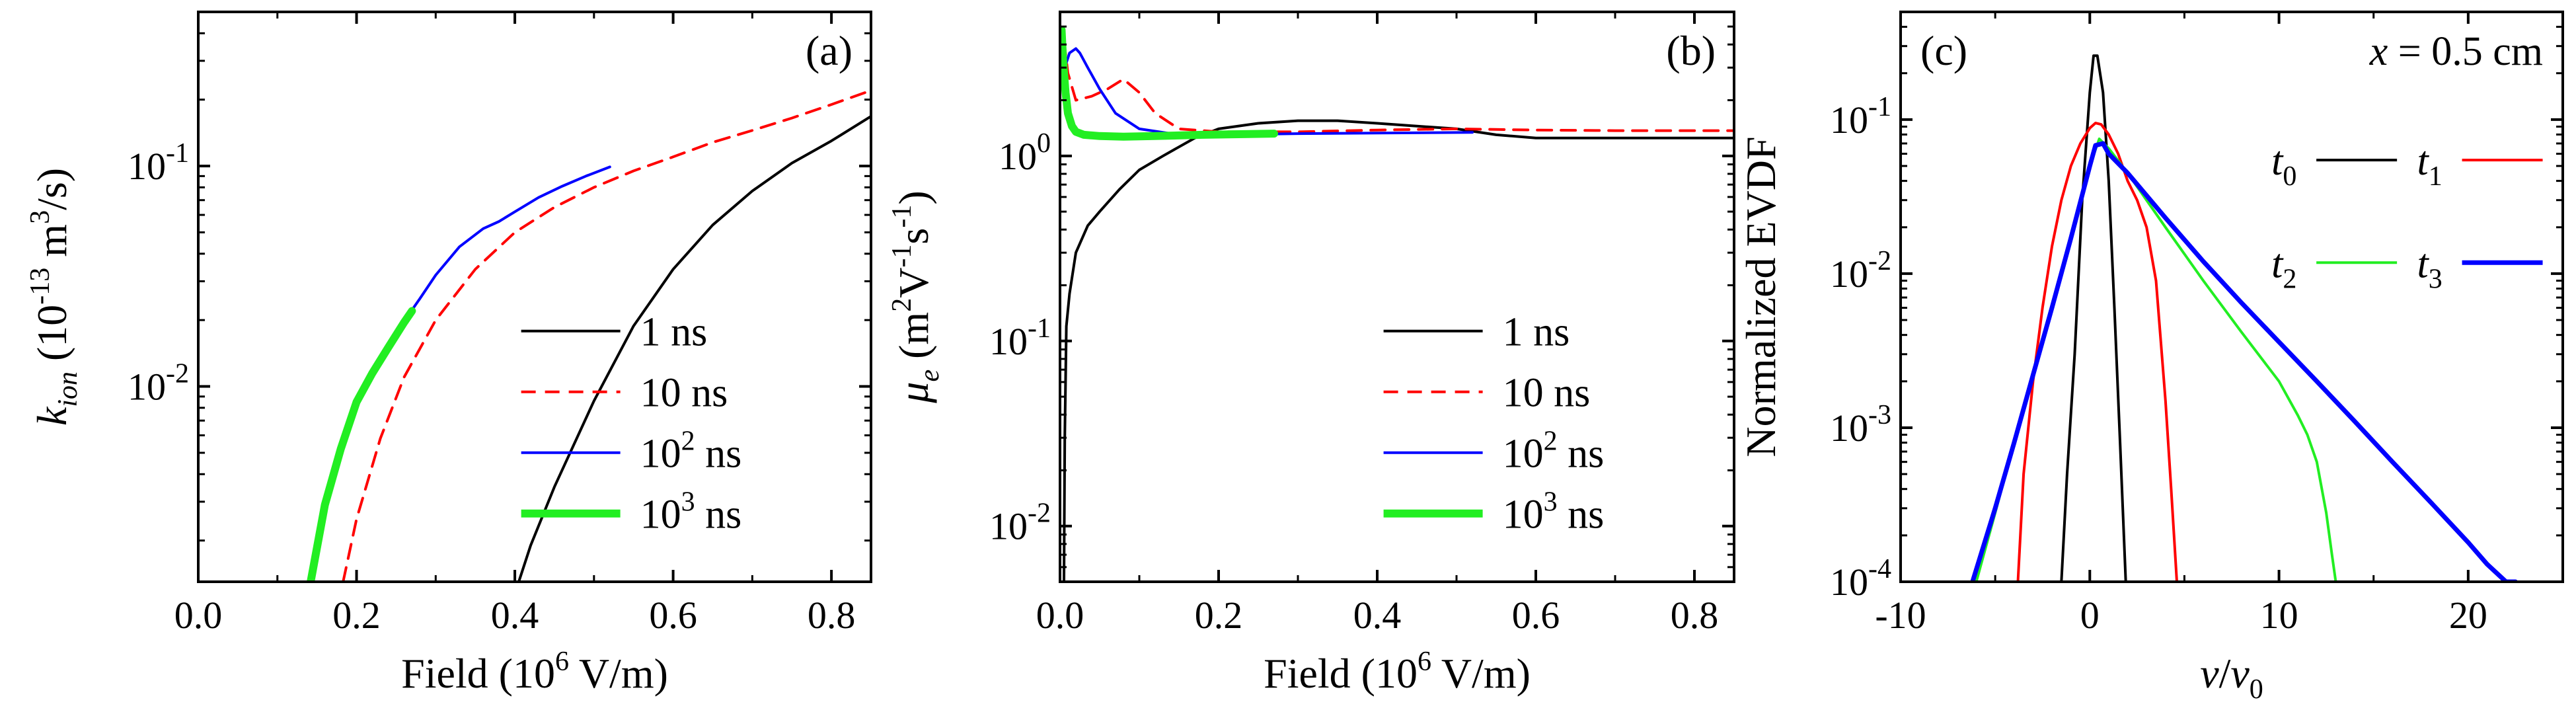 This screenshot has height=712, width=2576. Describe the element at coordinates (1860, 579) in the screenshot. I see `y-tick-label: 10⁻⁴` at that location.